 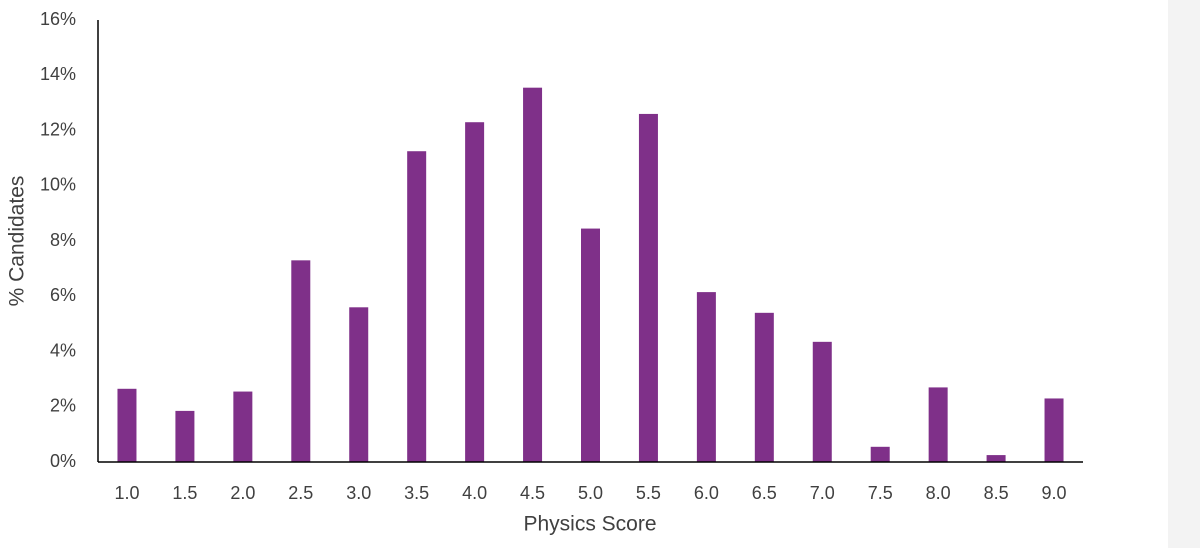 What do you see at coordinates (63, 461) in the screenshot?
I see `y-tick-label: 0%` at bounding box center [63, 461].